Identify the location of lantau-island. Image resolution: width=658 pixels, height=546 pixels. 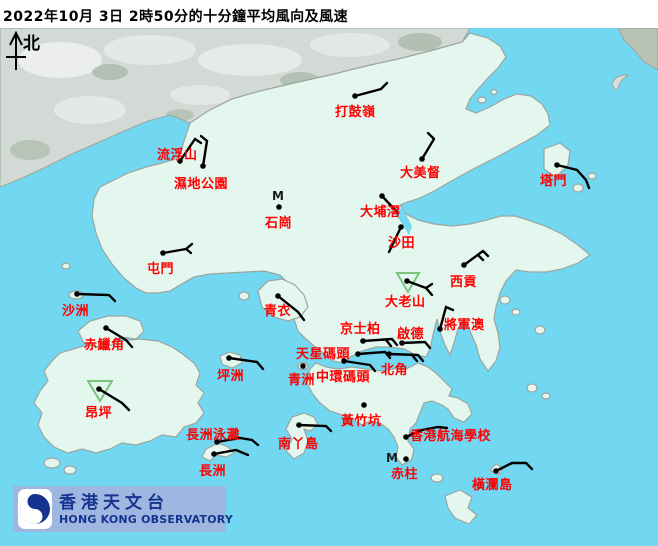
(119, 396).